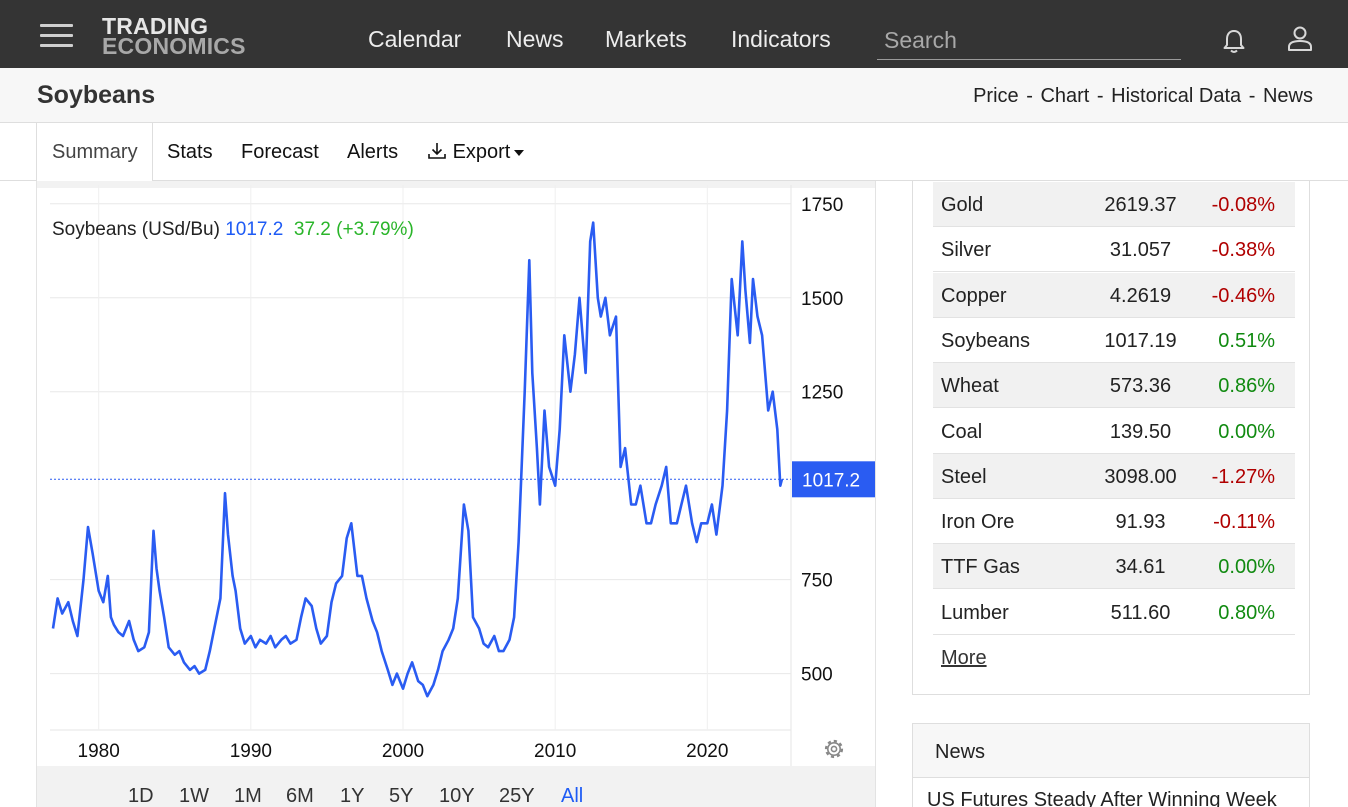 The height and width of the screenshot is (807, 1348). What do you see at coordinates (707, 751) in the screenshot?
I see `x-tick-label: 2020` at bounding box center [707, 751].